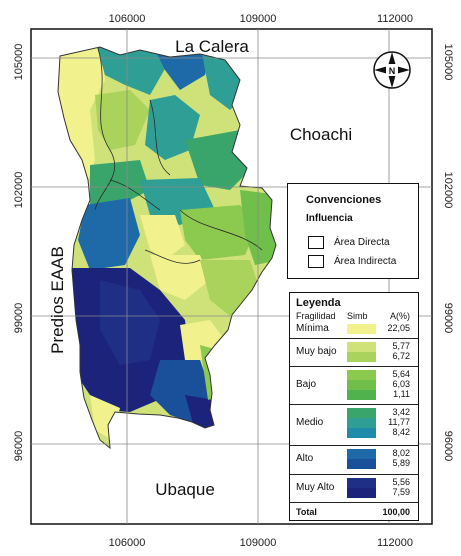 Image resolution: width=461 pixels, height=556 pixels. Describe the element at coordinates (344, 200) in the screenshot. I see `conventions-title: Convenciones` at that location.